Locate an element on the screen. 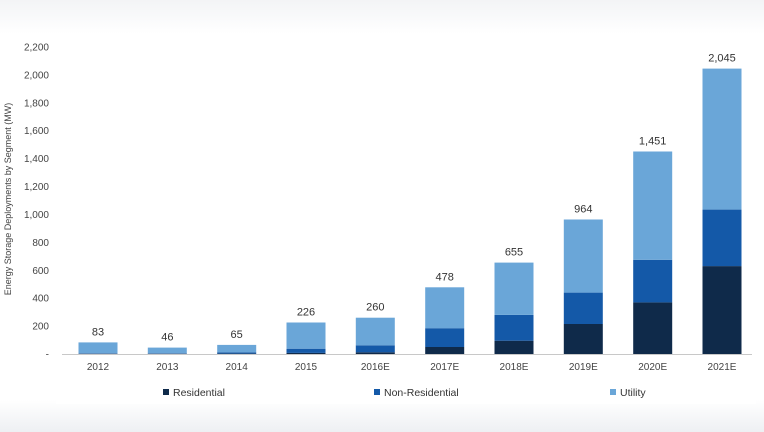  total-label: 478 is located at coordinates (444, 277).